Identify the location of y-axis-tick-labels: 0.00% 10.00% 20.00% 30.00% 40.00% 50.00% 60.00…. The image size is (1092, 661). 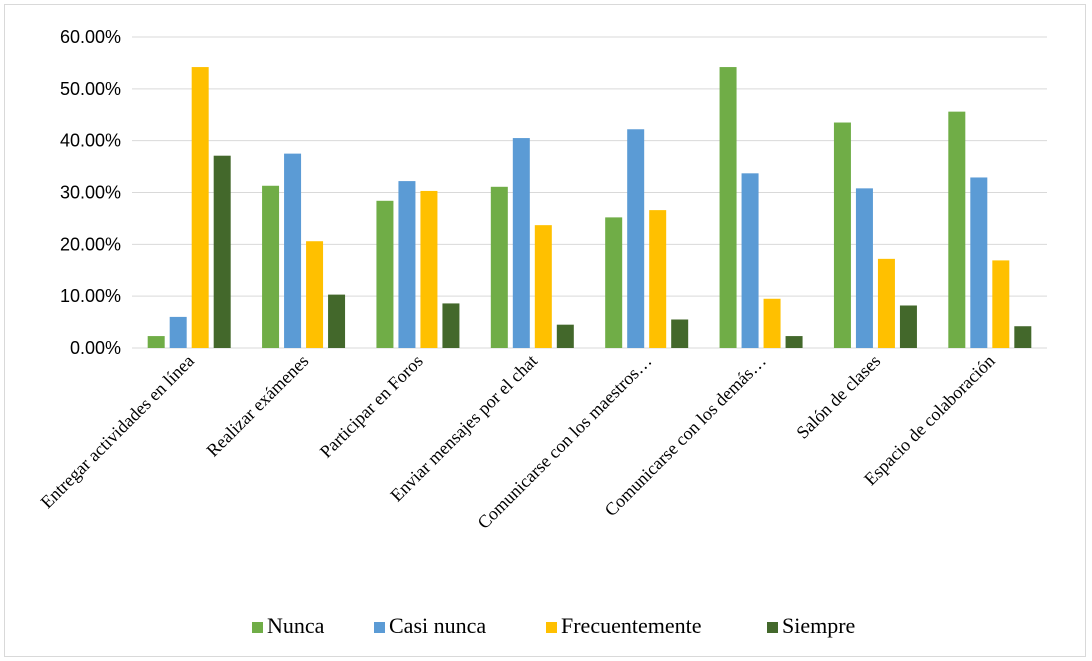
(90, 192).